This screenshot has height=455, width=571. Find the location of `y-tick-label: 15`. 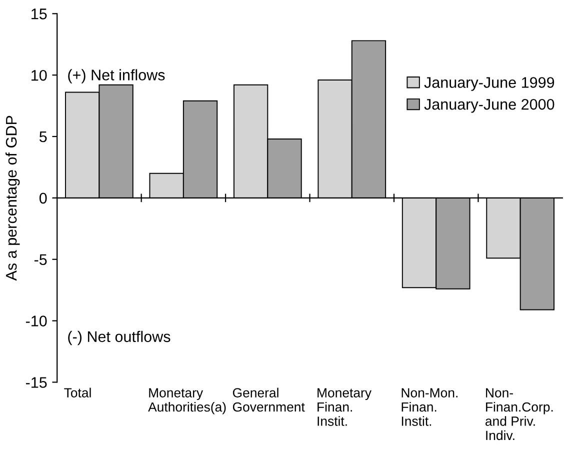

y-tick-label: 15 is located at coordinates (39, 14).